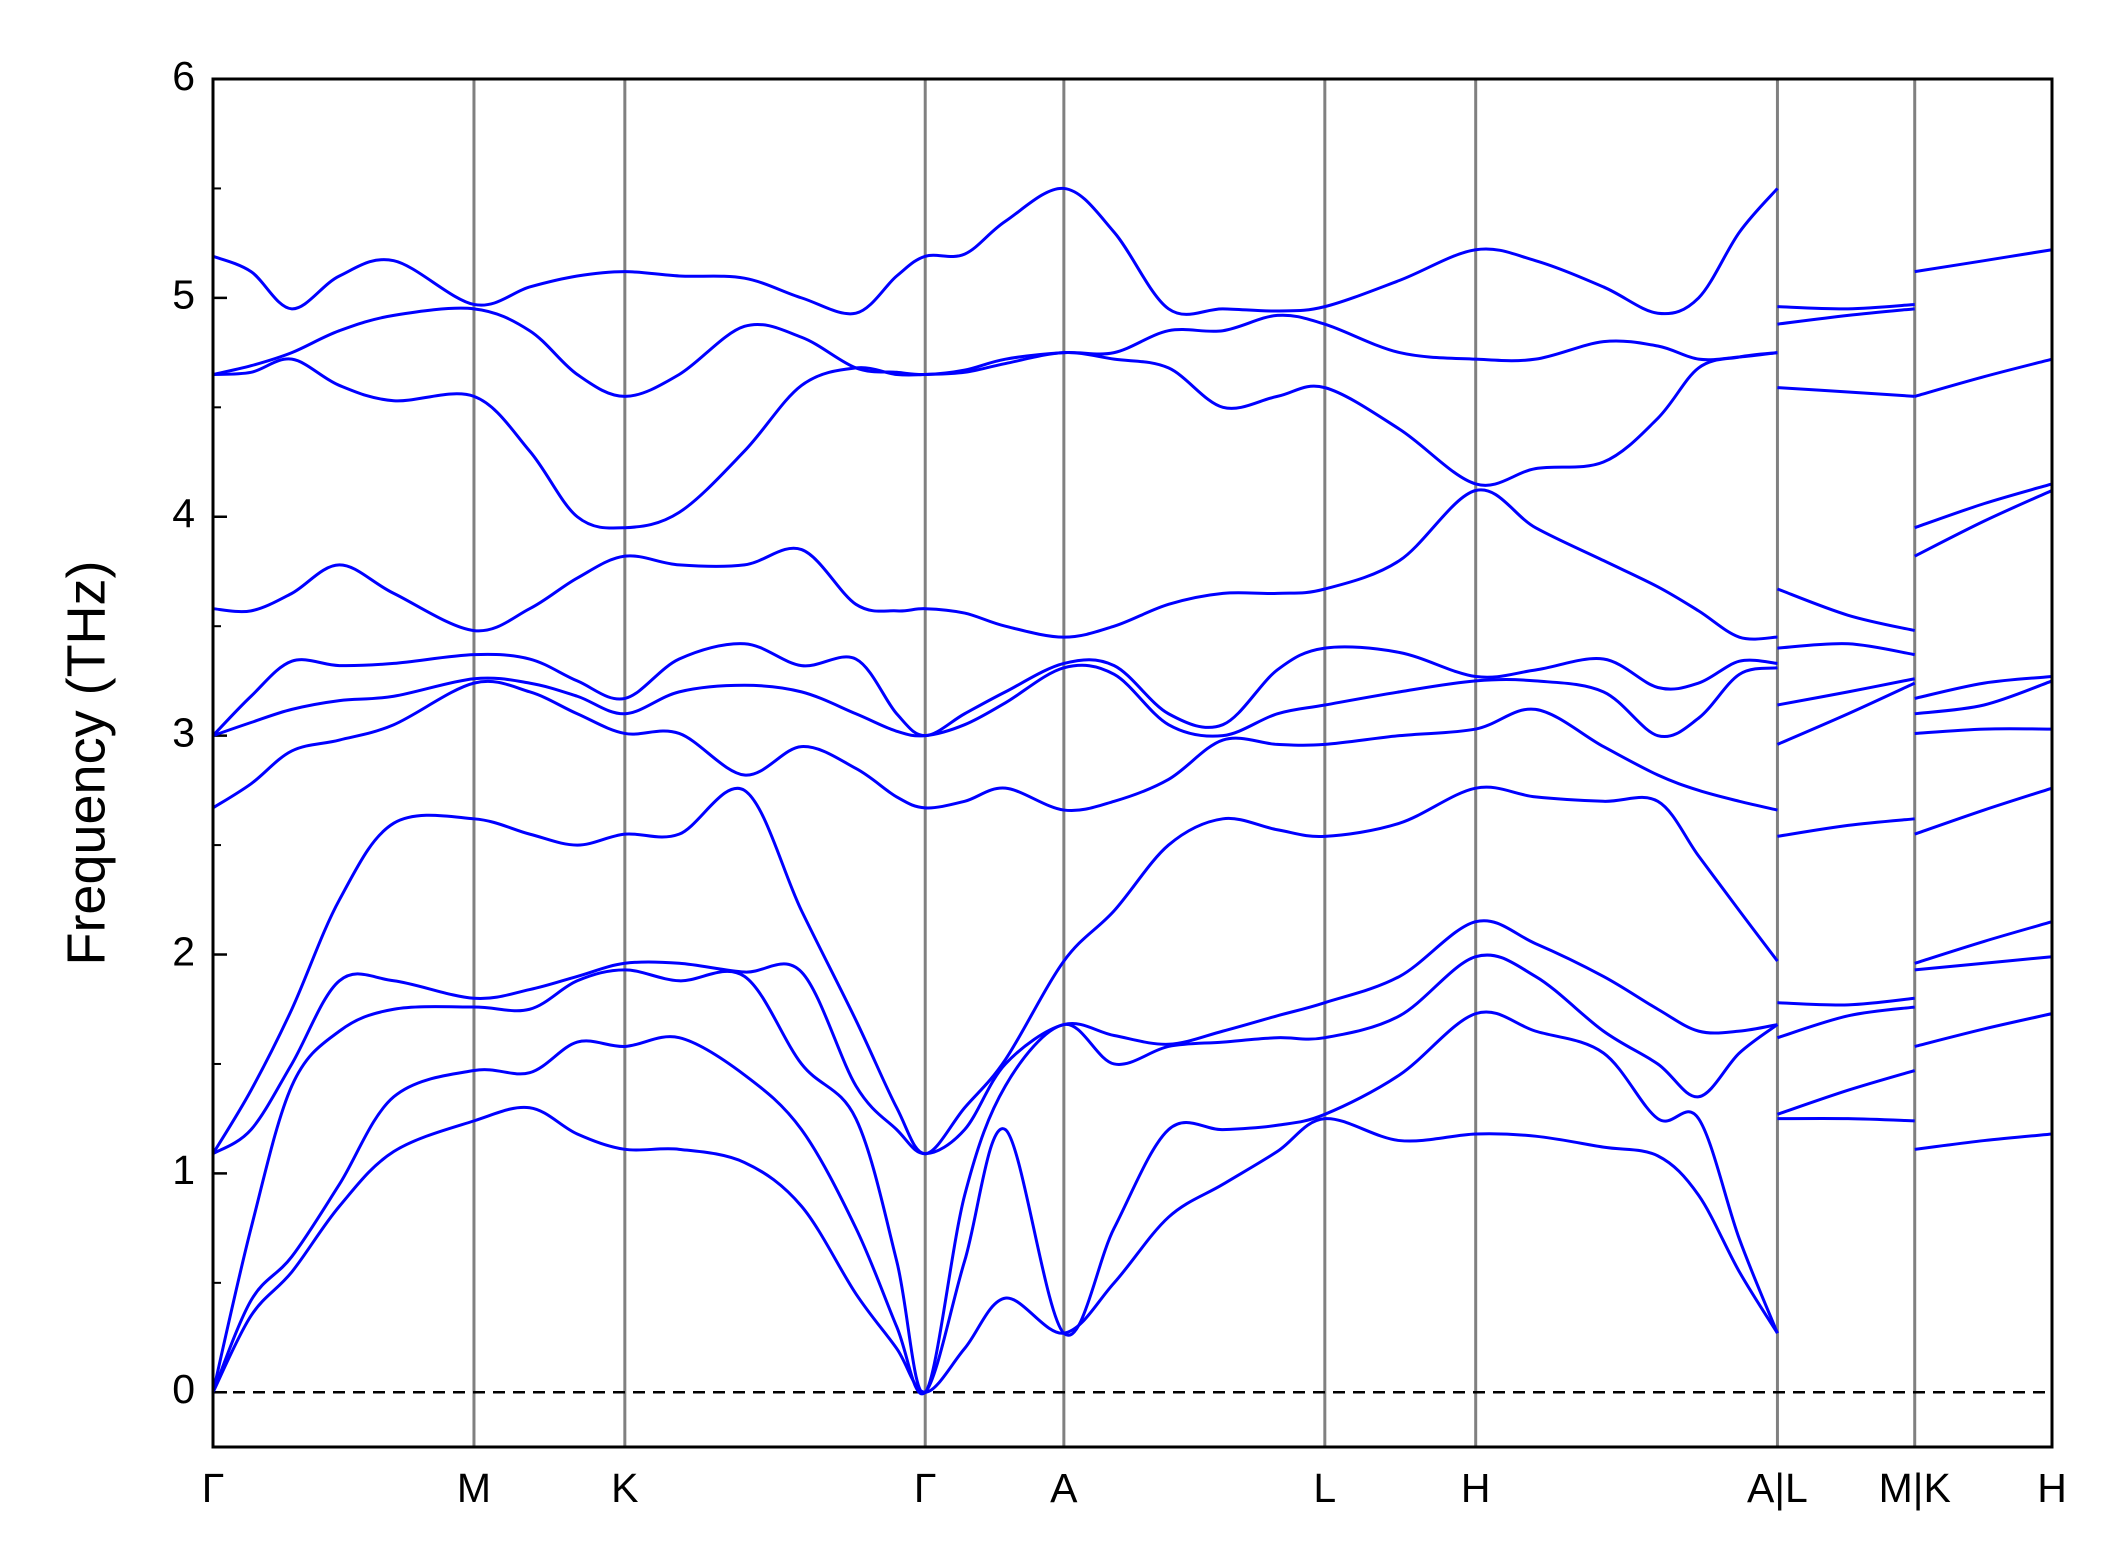 The height and width of the screenshot is (1567, 2120). I want to click on y-axis-label: Frequency (THz), so click(86, 762).